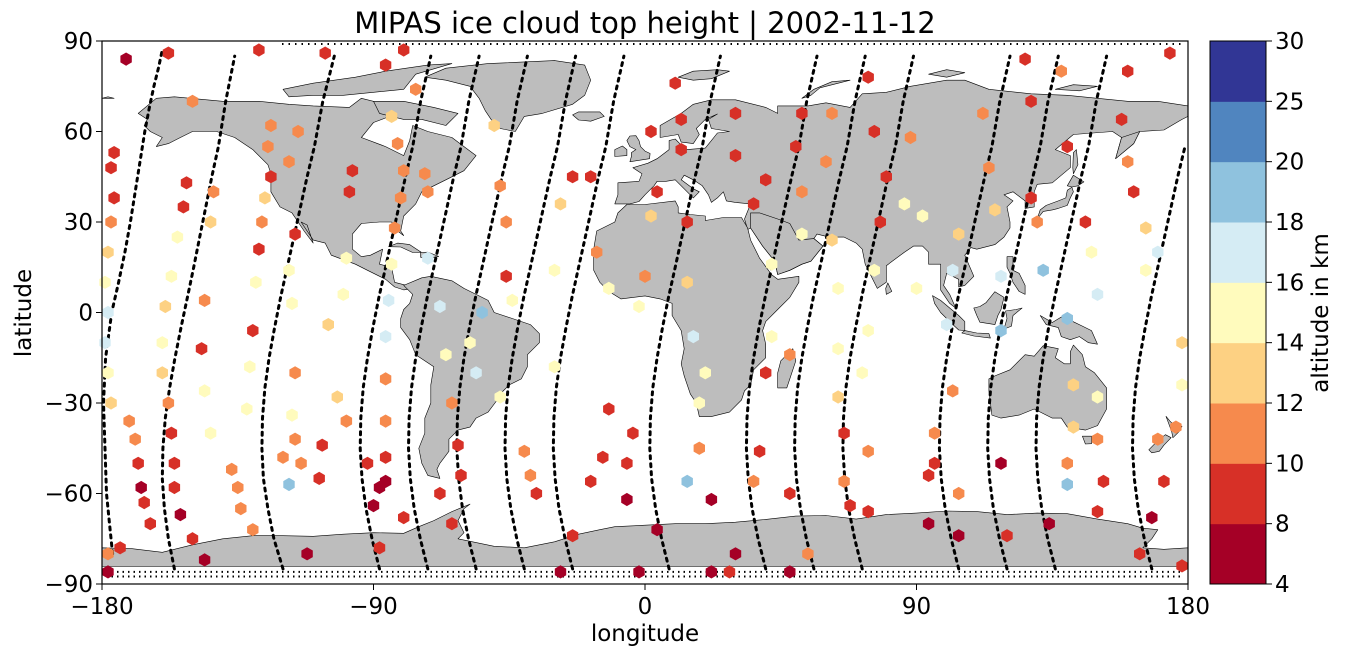 This screenshot has width=1345, height=657. What do you see at coordinates (644, 23) in the screenshot?
I see `map-title: MIPAS ice cloud top height | 2002-11-12` at bounding box center [644, 23].